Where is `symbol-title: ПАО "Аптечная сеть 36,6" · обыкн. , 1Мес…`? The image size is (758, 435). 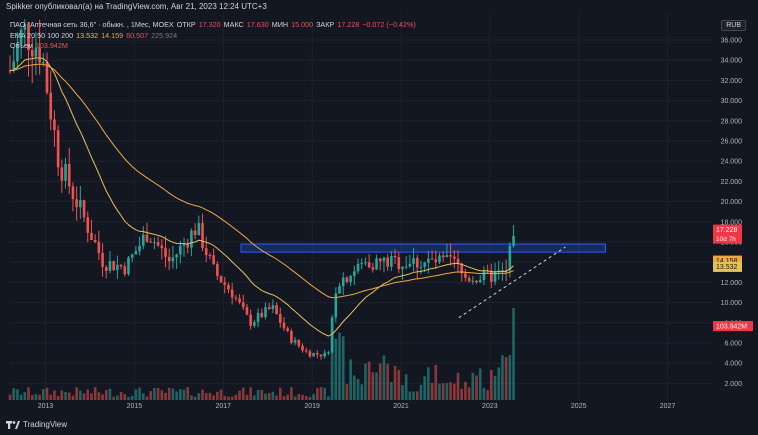 symbol-title: ПАО "Аптечная сеть 36,6" · обыкн. , 1Мес… is located at coordinates (92, 24).